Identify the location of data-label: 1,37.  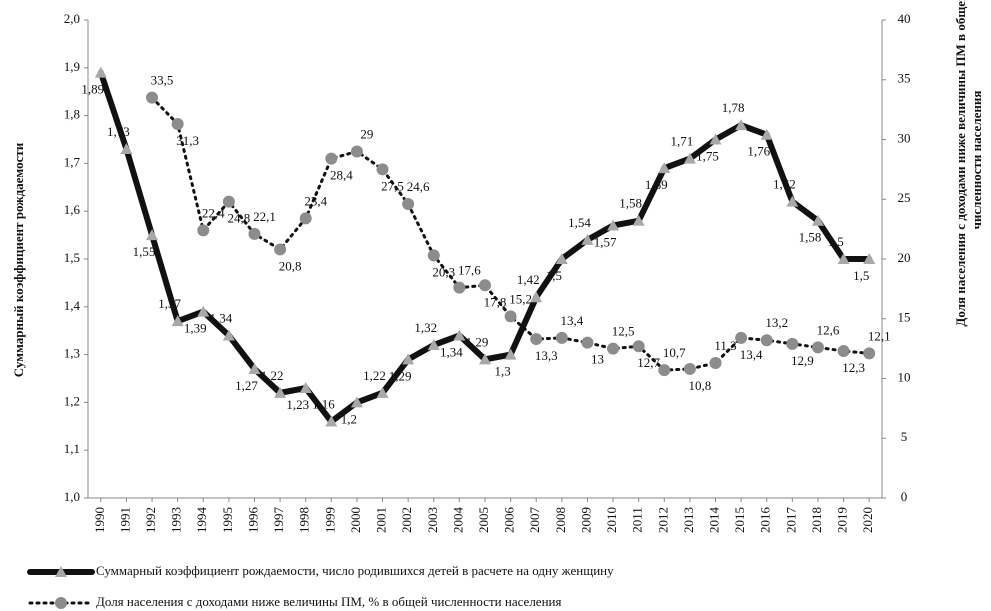
(169, 303).